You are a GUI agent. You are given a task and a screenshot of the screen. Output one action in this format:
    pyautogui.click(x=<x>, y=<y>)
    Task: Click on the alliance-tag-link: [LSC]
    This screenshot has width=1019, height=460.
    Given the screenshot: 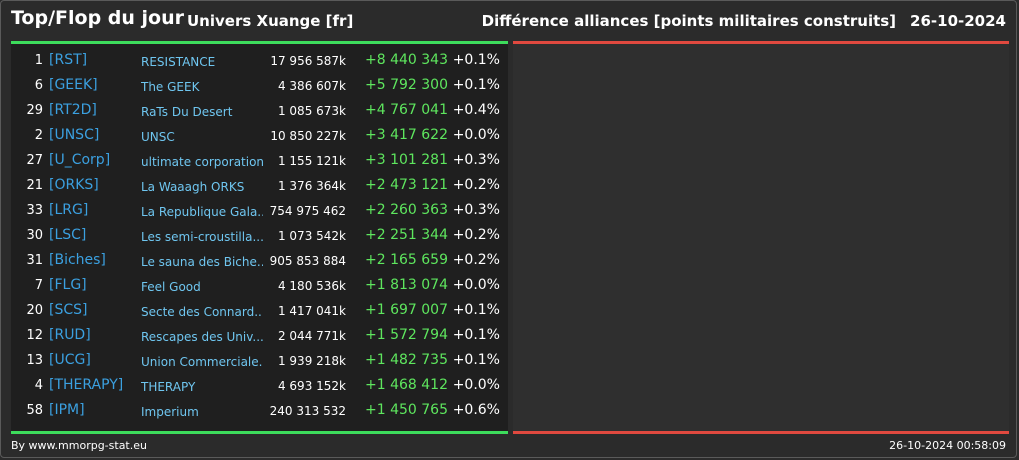 What is the action you would take?
    pyautogui.click(x=68, y=235)
    